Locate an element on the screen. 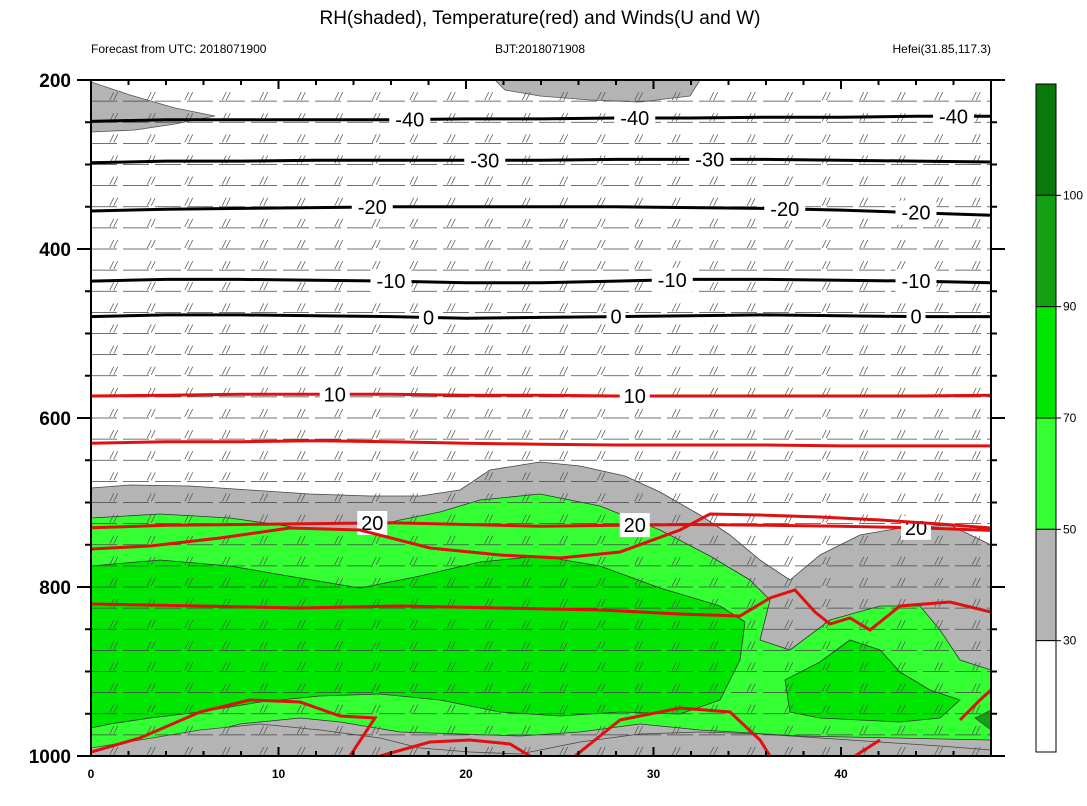  contour-label: 10 is located at coordinates (335, 395).